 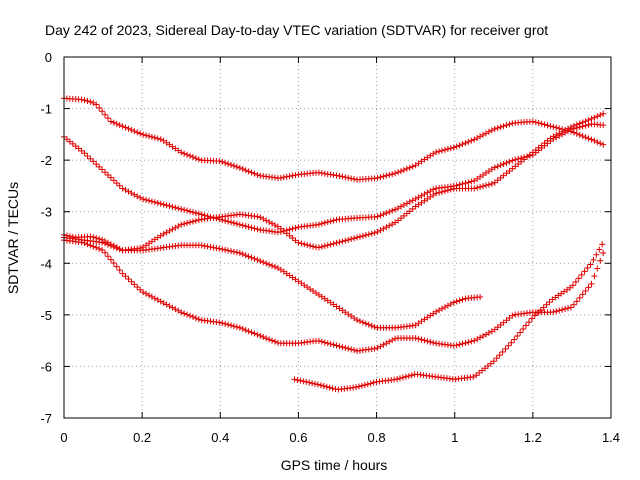 What do you see at coordinates (298, 437) in the screenshot?
I see `x-tick-label: 0.6` at bounding box center [298, 437].